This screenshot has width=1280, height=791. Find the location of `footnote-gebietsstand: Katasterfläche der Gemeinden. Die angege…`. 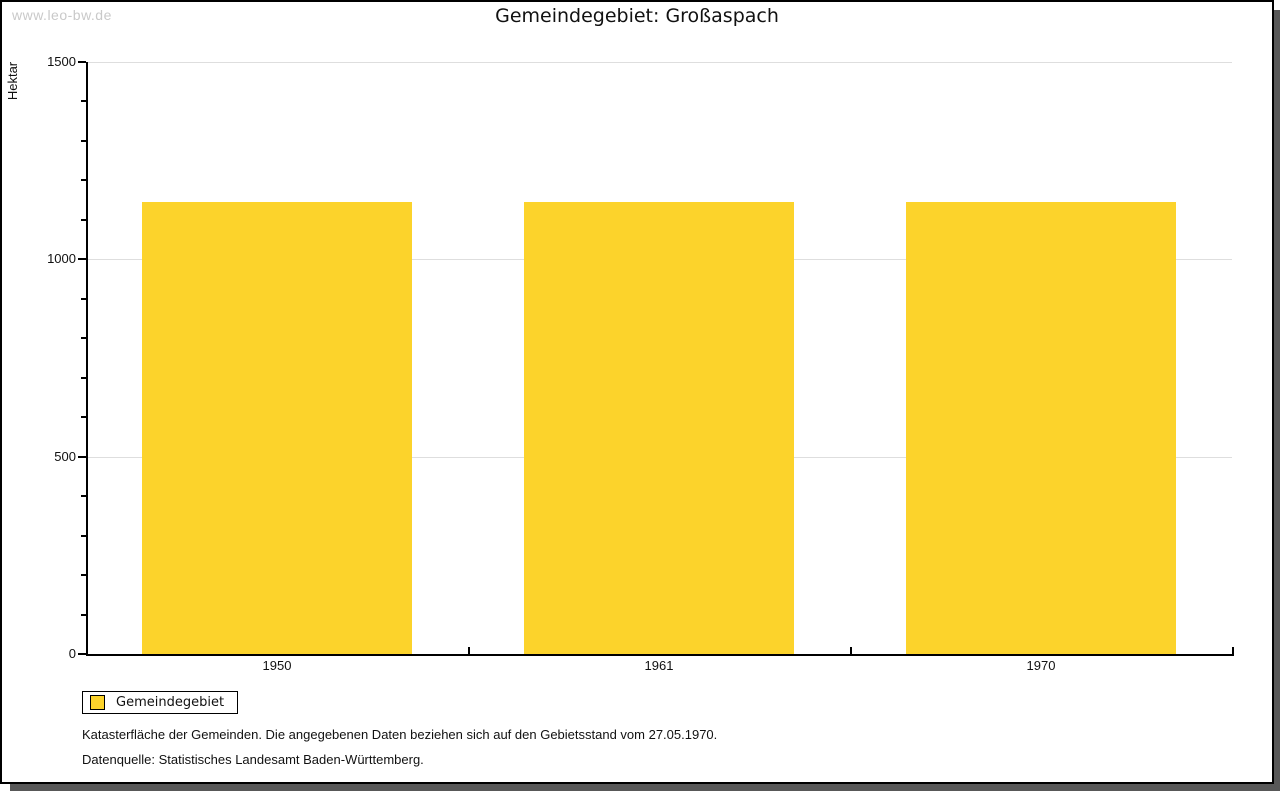

footnote-gebietsstand: Katasterfläche der Gemeinden. Die angege… is located at coordinates (400, 734).